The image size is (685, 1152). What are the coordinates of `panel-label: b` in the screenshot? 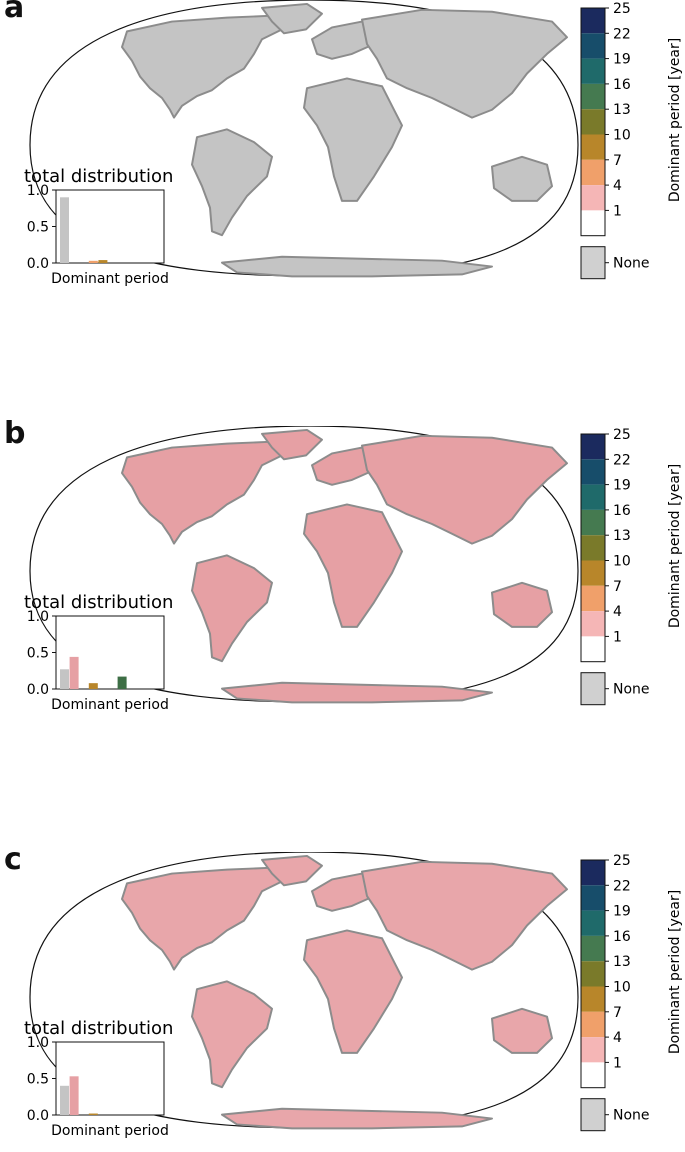 It's located at (15, 433).